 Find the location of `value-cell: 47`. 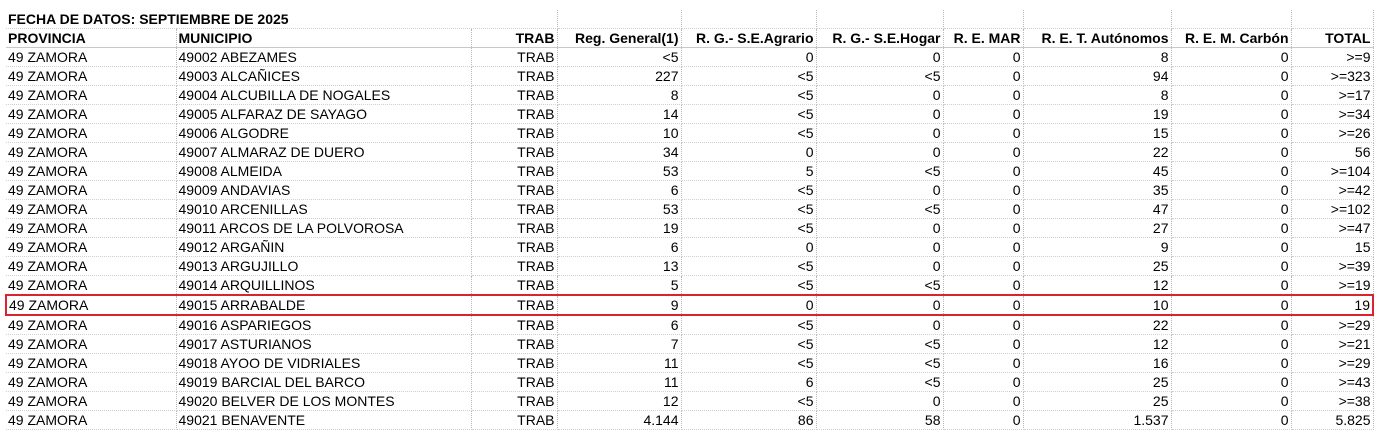

value-cell: 47 is located at coordinates (1097, 209).